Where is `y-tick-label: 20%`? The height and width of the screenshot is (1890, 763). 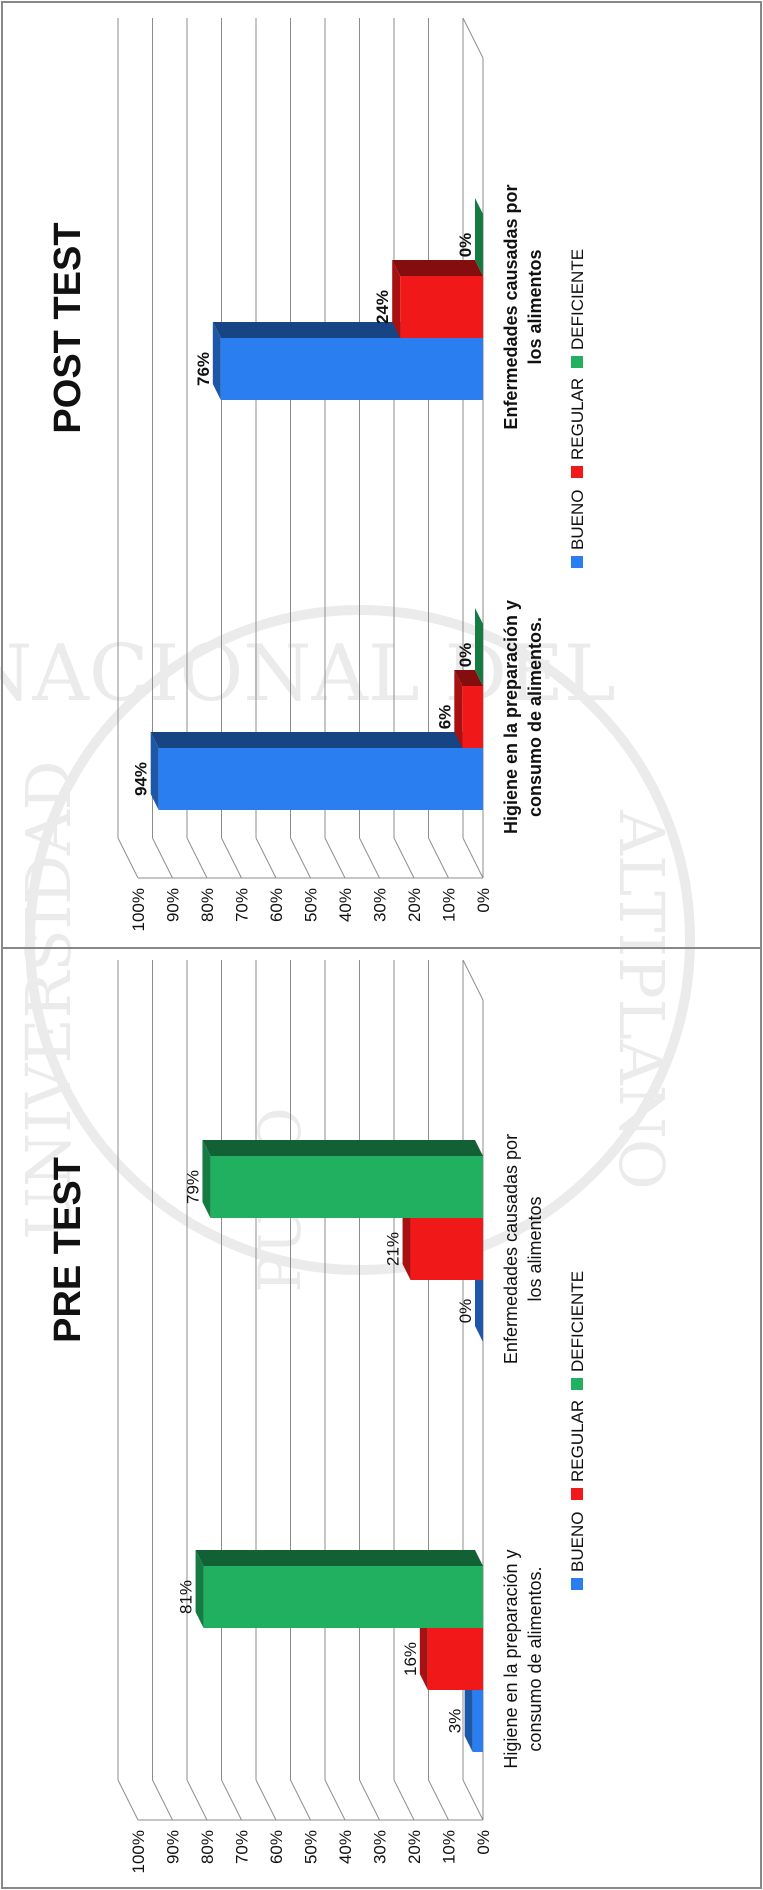
y-tick-label: 20% is located at coordinates (414, 1847).